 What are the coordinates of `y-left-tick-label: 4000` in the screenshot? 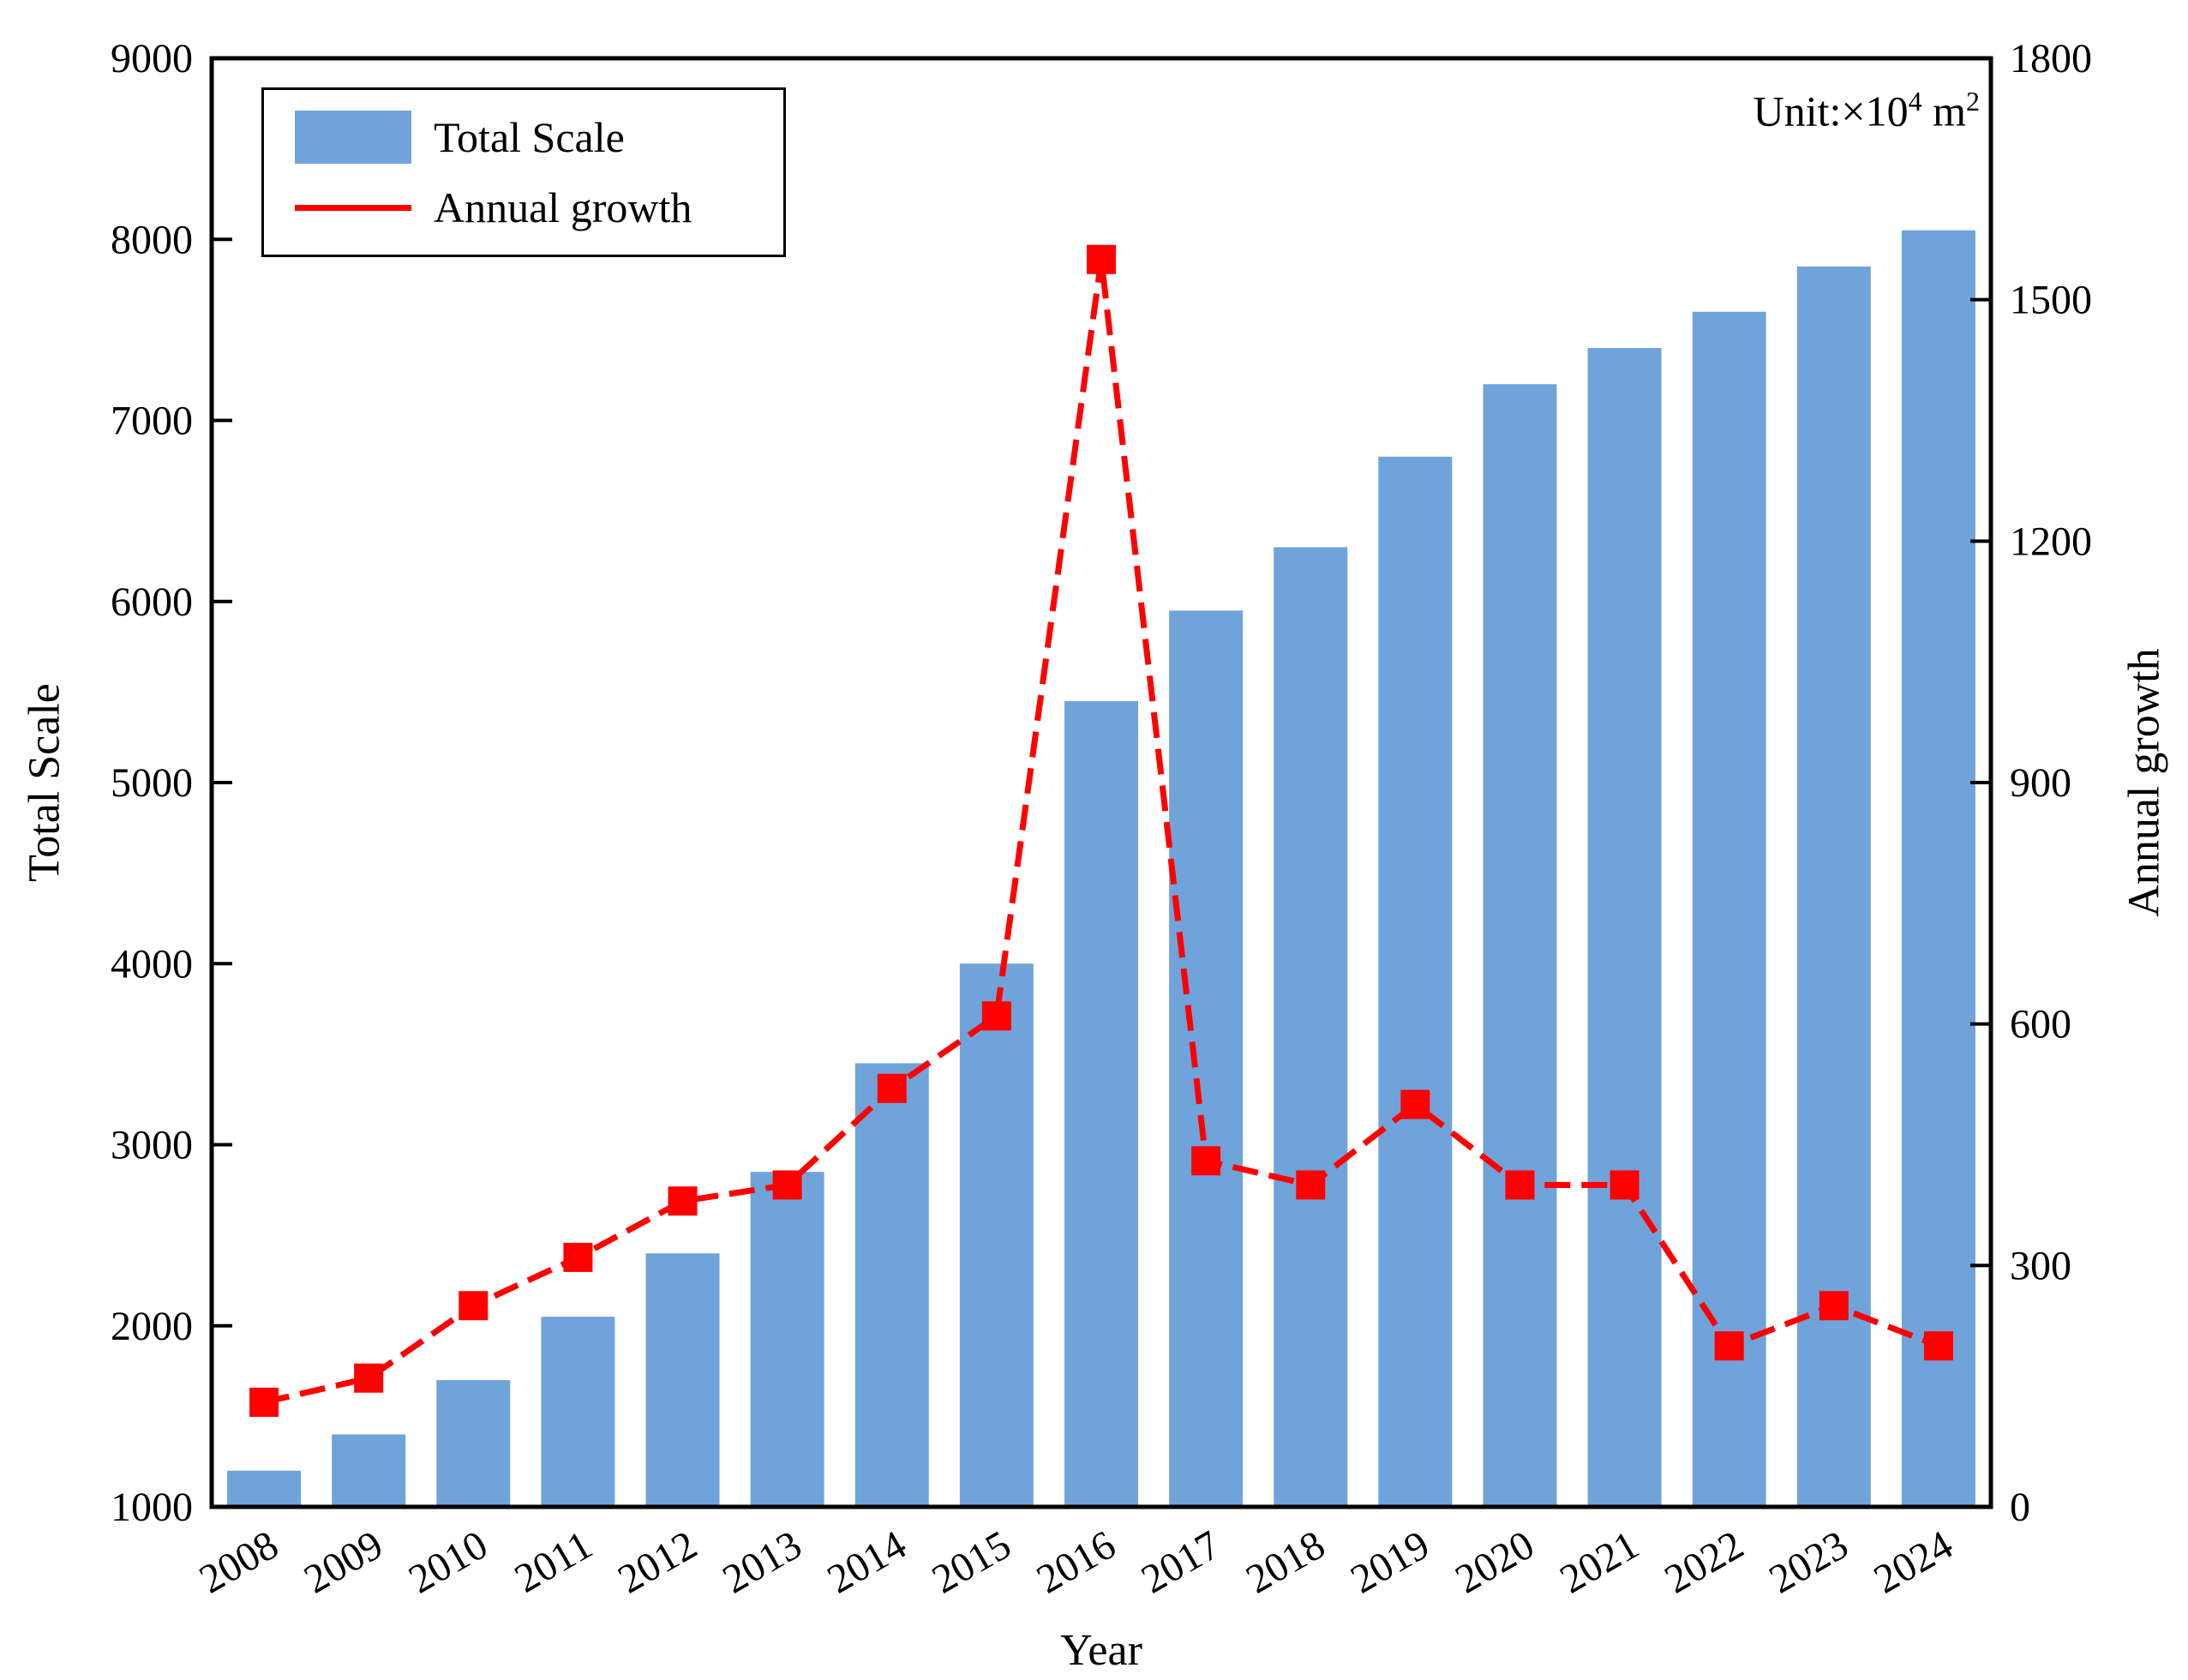 It's located at (152, 964).